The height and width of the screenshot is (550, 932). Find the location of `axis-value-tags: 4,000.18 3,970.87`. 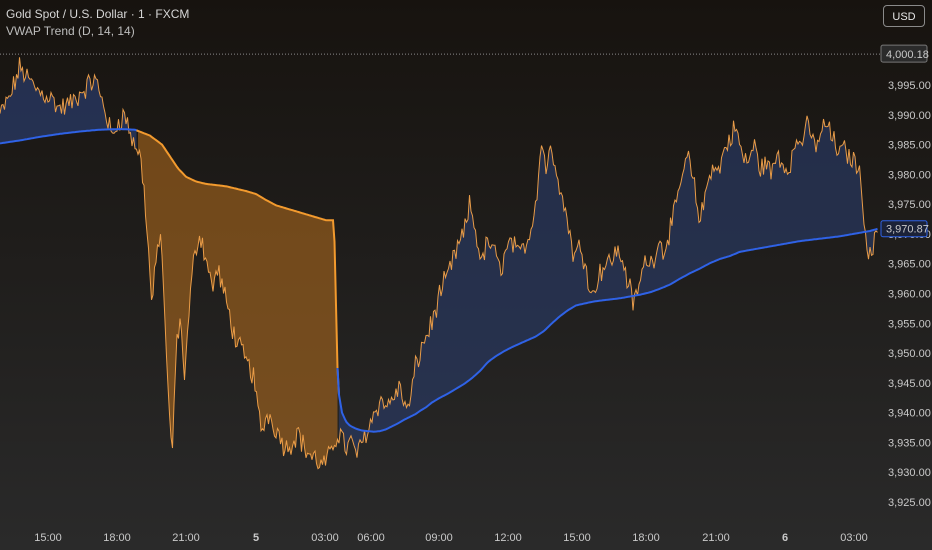

axis-value-tags: 4,000.18 3,970.87 is located at coordinates (904, 141).